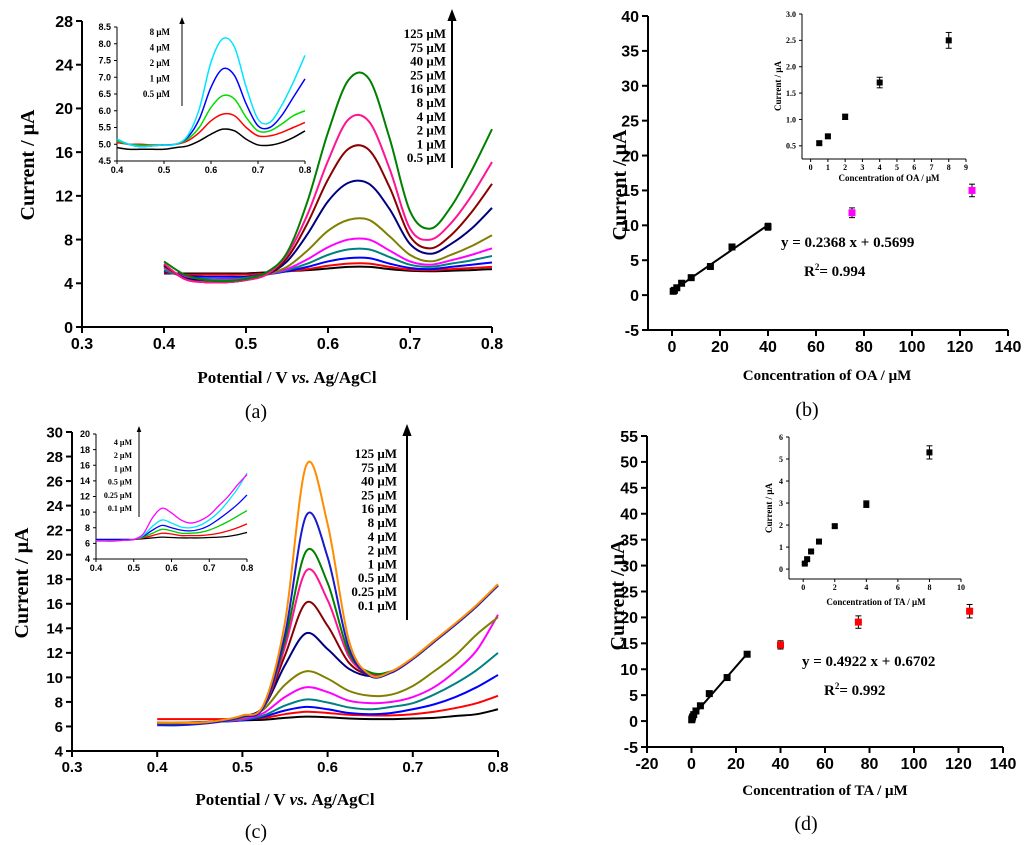  Describe the element at coordinates (382, 563) in the screenshot. I see `panel-c-concentration-label: 1 μM` at that location.